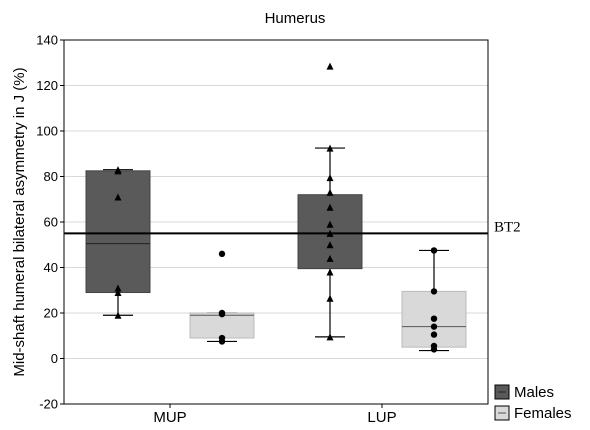 This screenshot has height=430, width=590. Describe the element at coordinates (381, 417) in the screenshot. I see `x-tick-label-lup: LUP` at that location.